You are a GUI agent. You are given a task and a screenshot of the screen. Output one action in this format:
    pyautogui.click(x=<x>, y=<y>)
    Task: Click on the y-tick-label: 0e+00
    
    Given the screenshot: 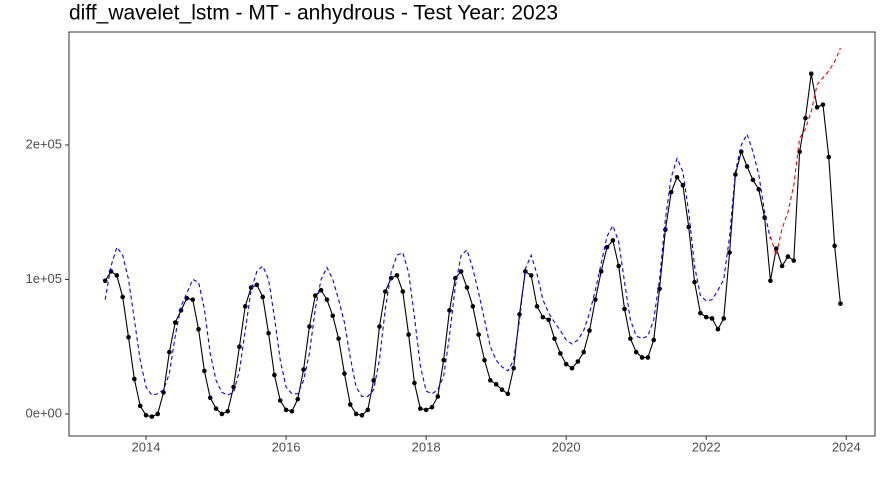 What is the action you would take?
    pyautogui.click(x=43, y=412)
    